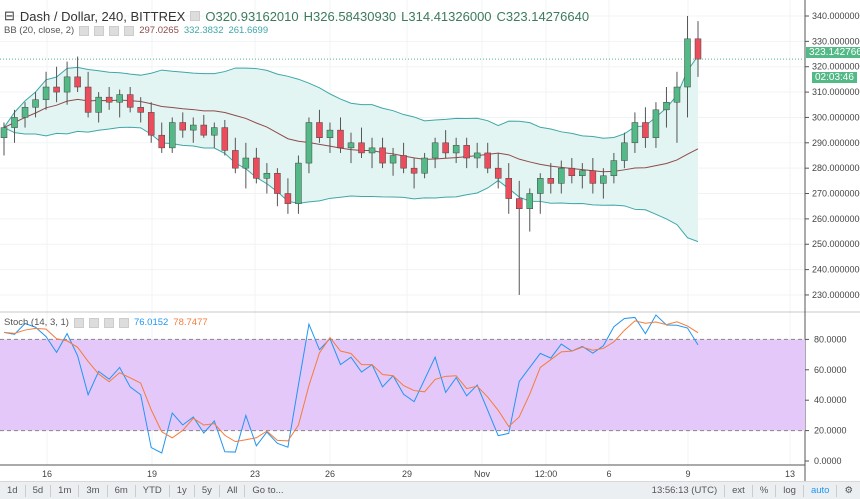  I want to click on time-tick-label: 12:00, so click(546, 474).